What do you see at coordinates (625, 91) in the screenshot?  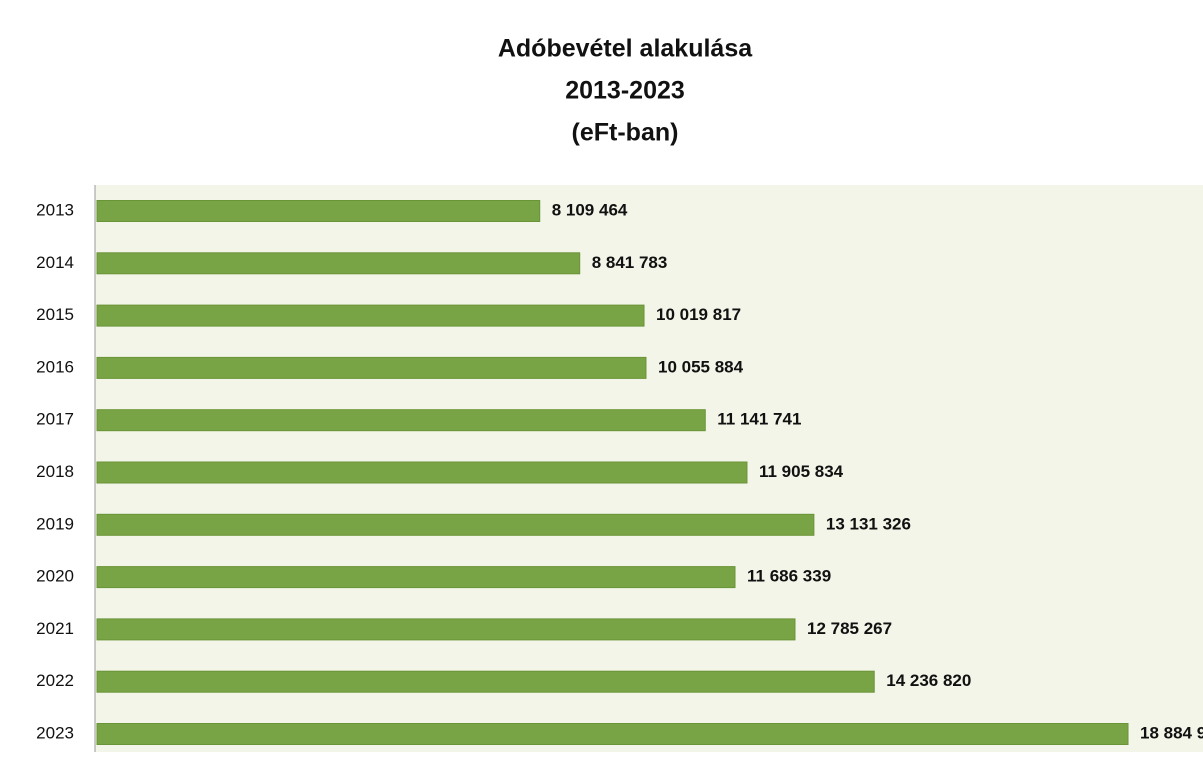 I see `chart-subtitle: 2013-2023` at bounding box center [625, 91].